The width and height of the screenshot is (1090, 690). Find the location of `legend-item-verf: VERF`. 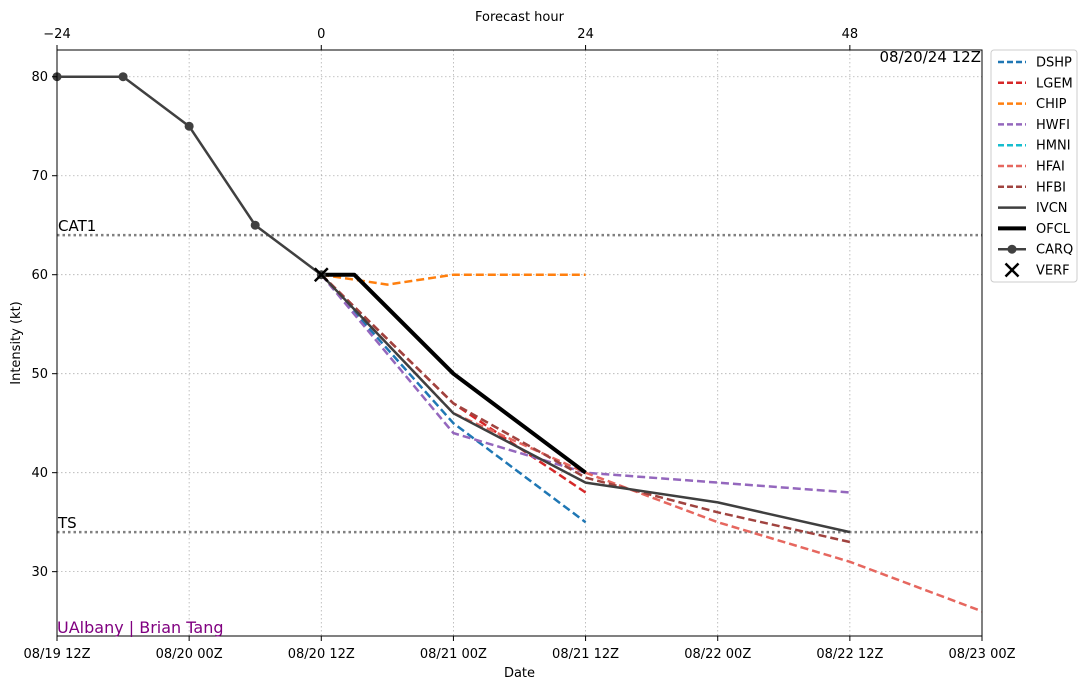

legend-item-verf: VERF is located at coordinates (1037, 270).